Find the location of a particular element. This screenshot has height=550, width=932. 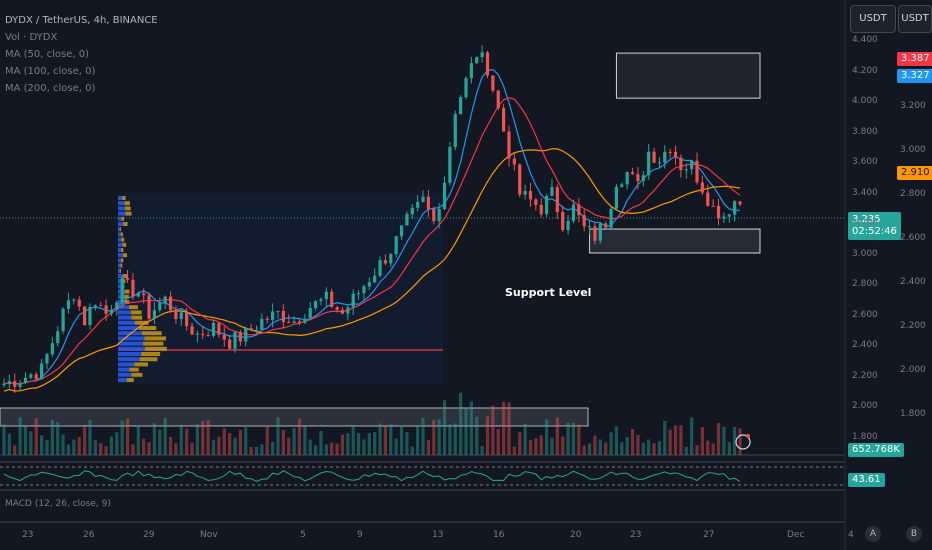

price-tick-label: 2.000 is located at coordinates (865, 406).